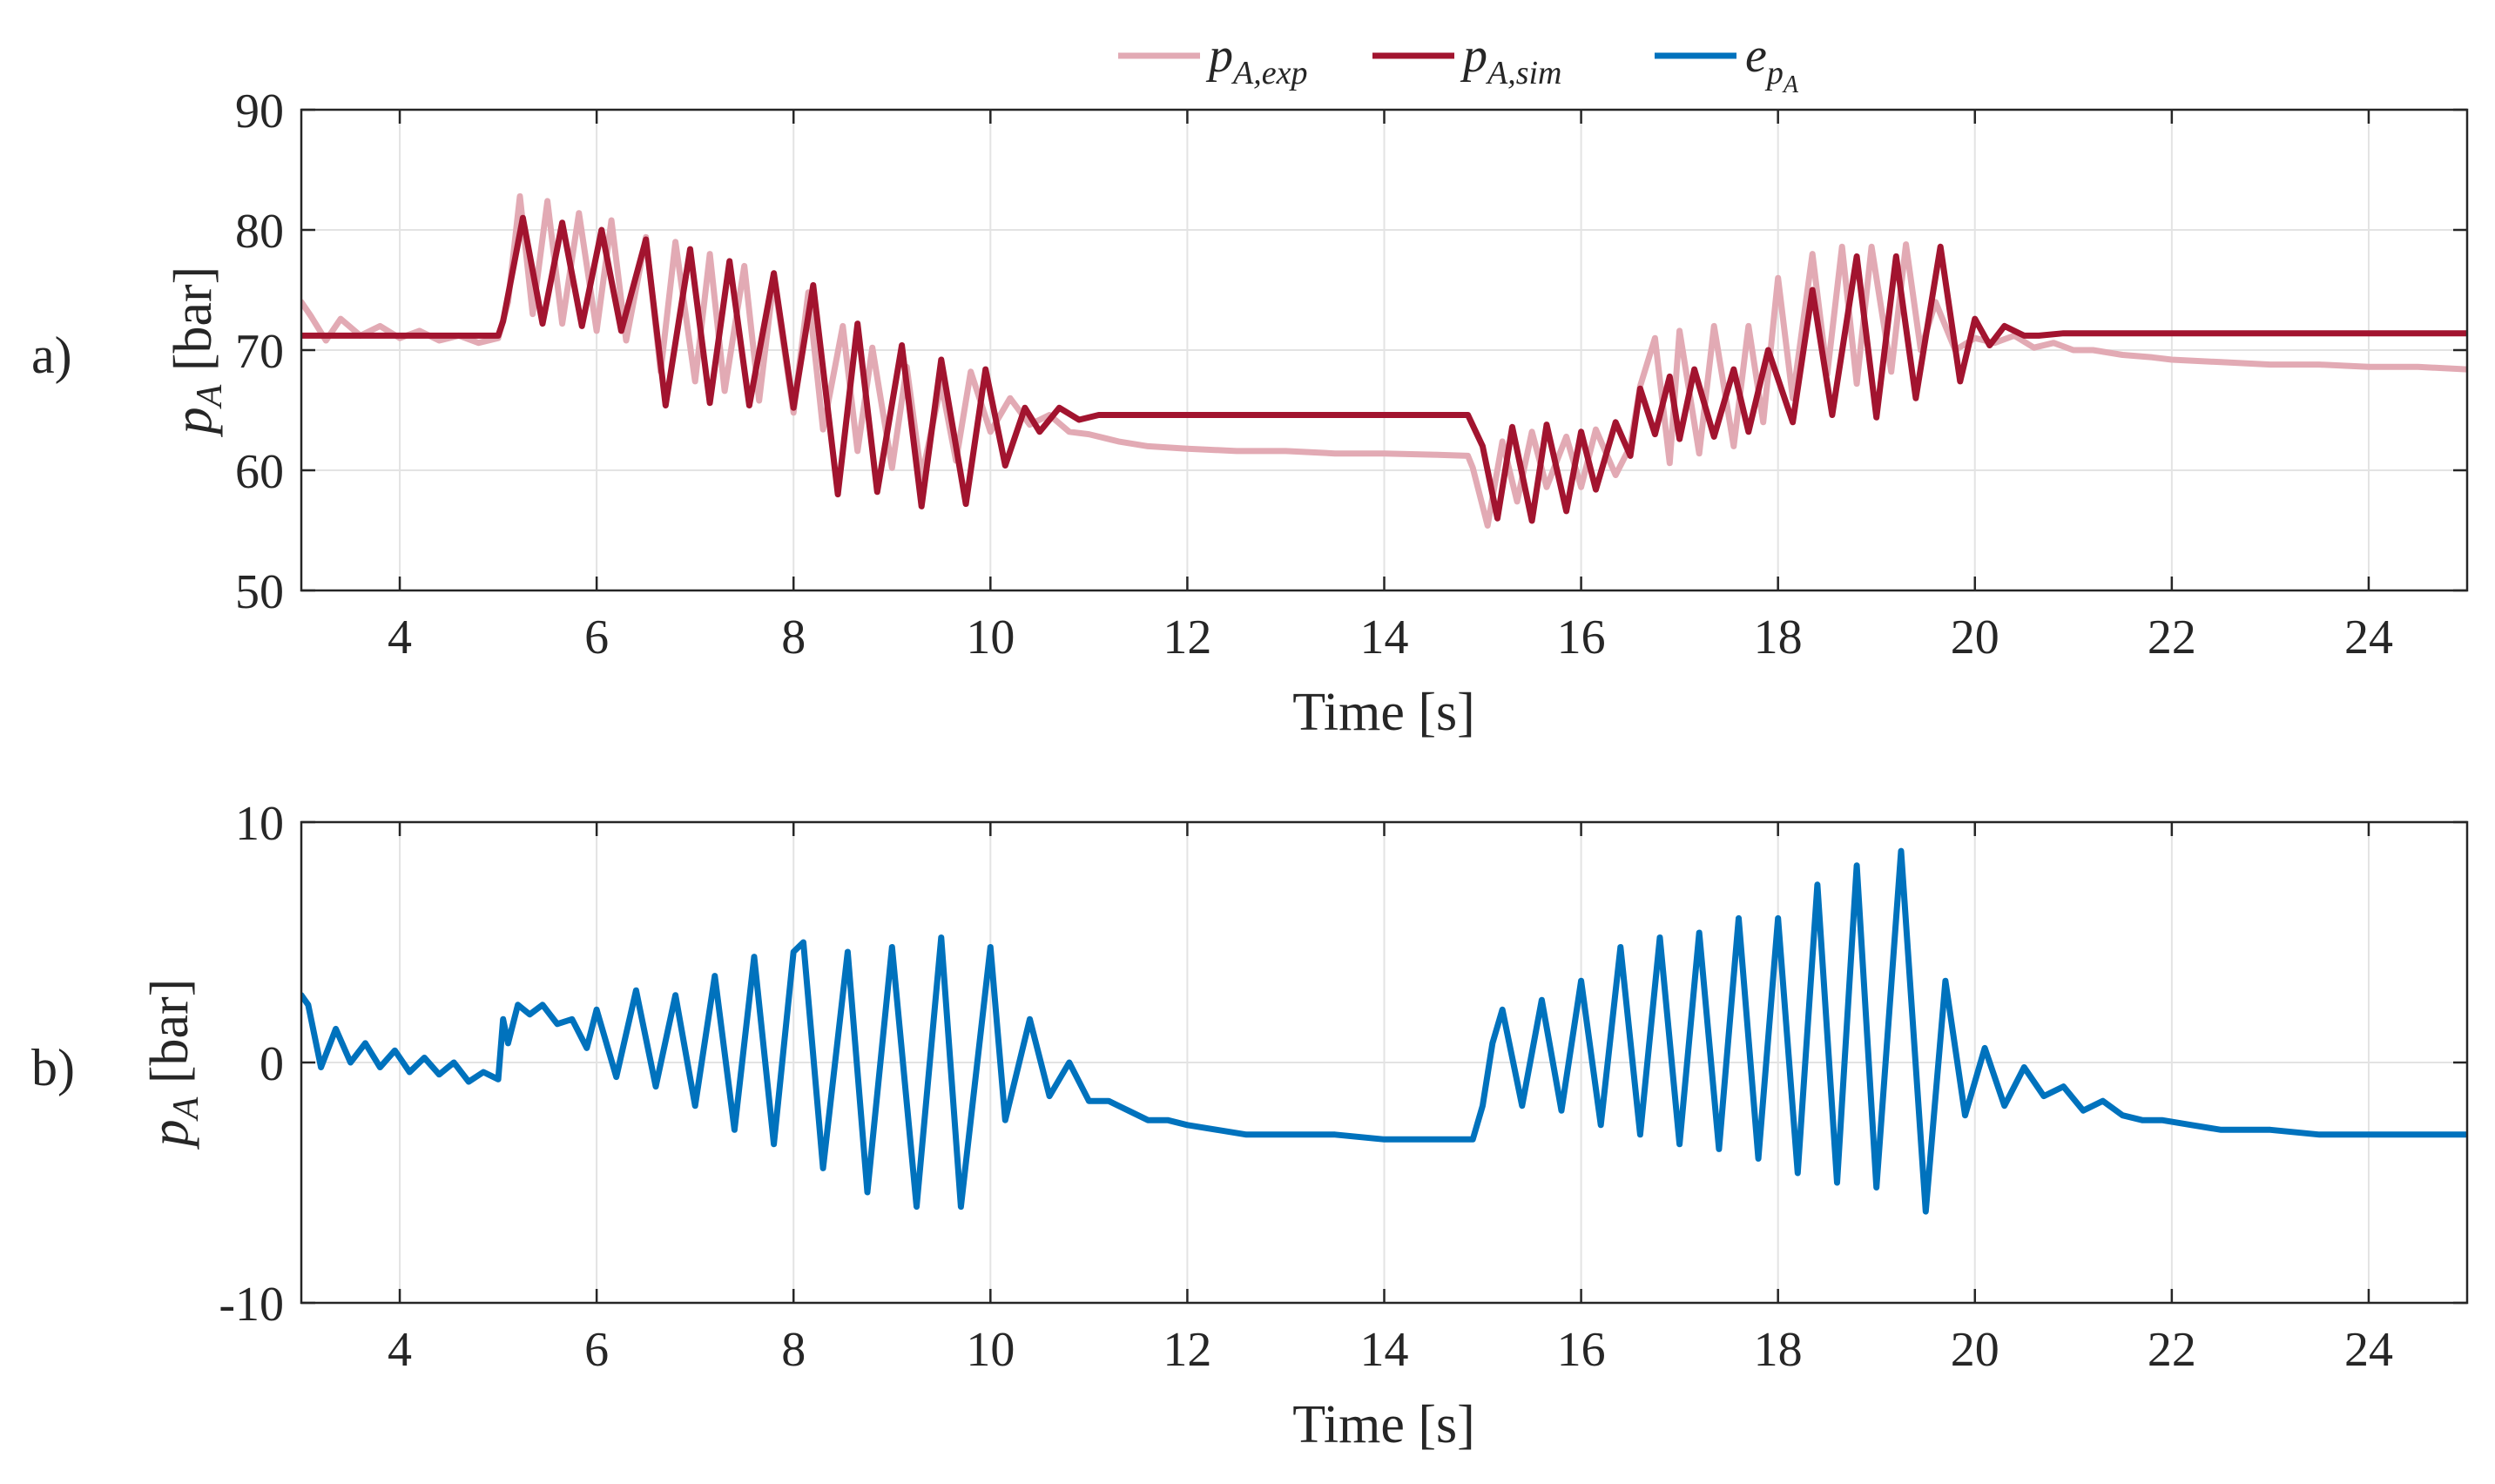 Image resolution: width=2495 pixels, height=1484 pixels. What do you see at coordinates (1187, 637) in the screenshot?
I see `panel-a-xtick-label-12: 12` at bounding box center [1187, 637].